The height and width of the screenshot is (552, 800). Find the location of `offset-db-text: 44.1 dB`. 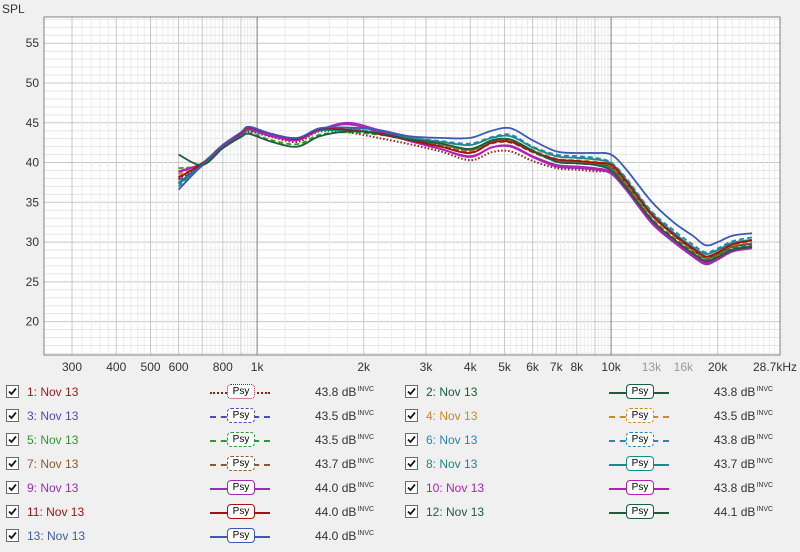

offset-db-text: 44.1 dB is located at coordinates (735, 512).